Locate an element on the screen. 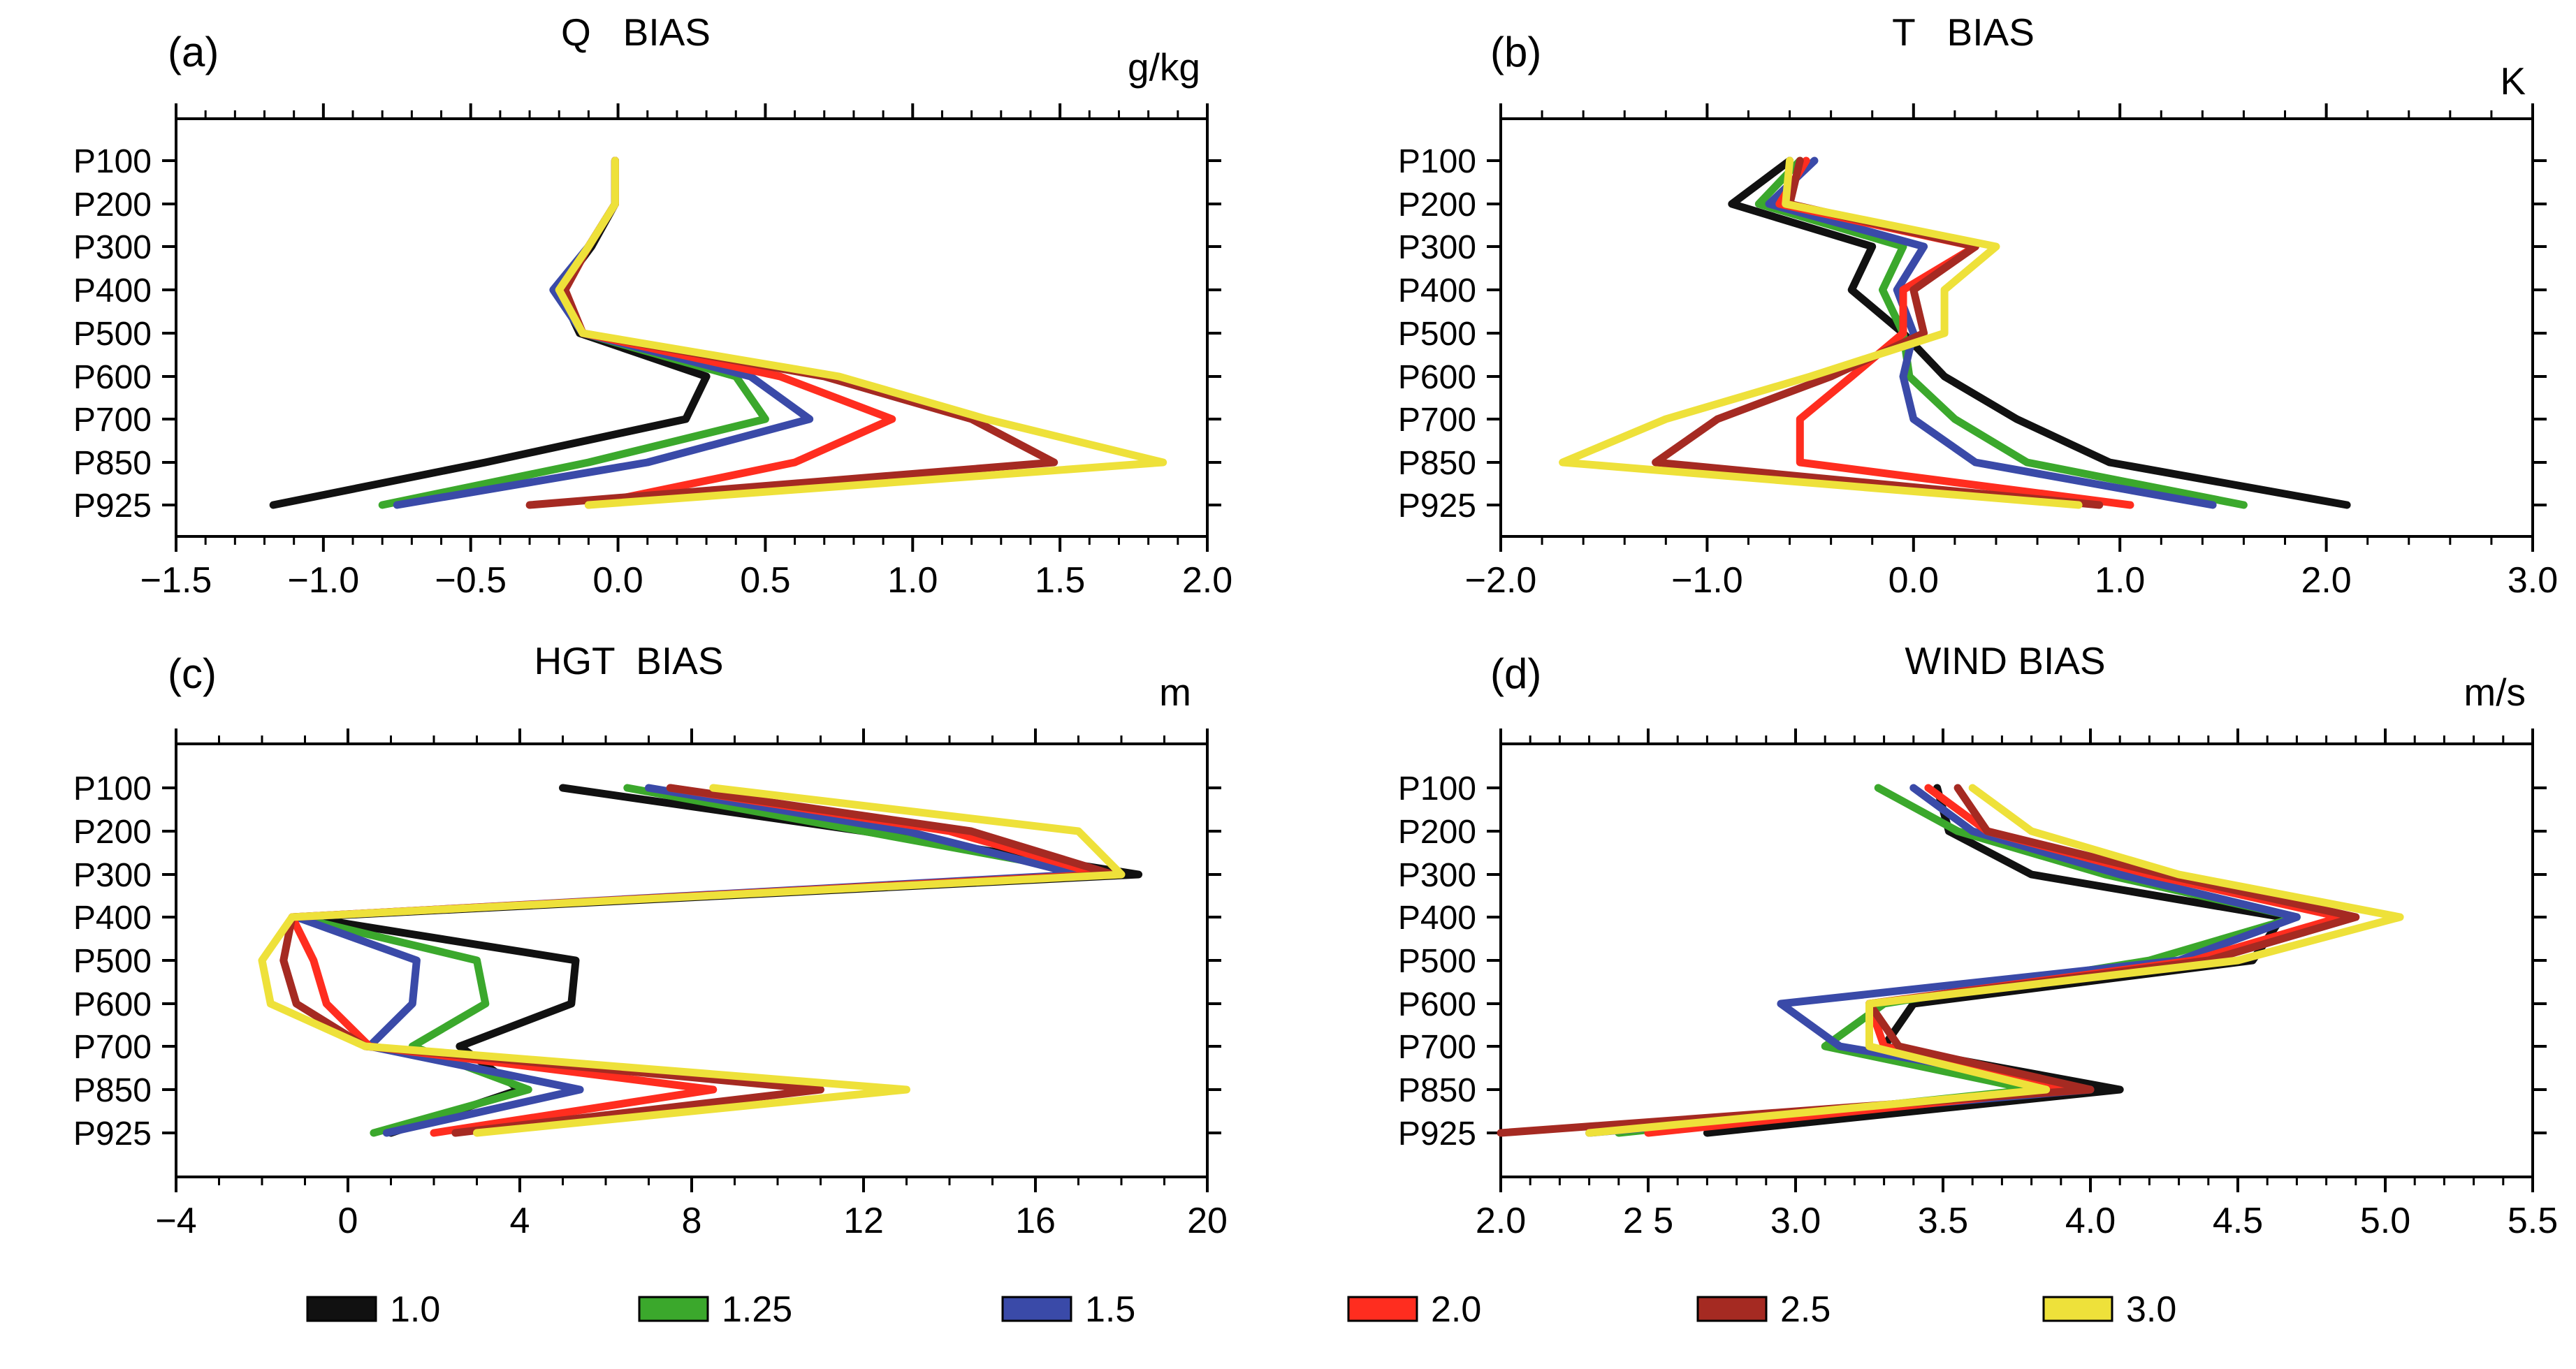 The image size is (2576, 1369). x-tick-label: 4 is located at coordinates (520, 1221).